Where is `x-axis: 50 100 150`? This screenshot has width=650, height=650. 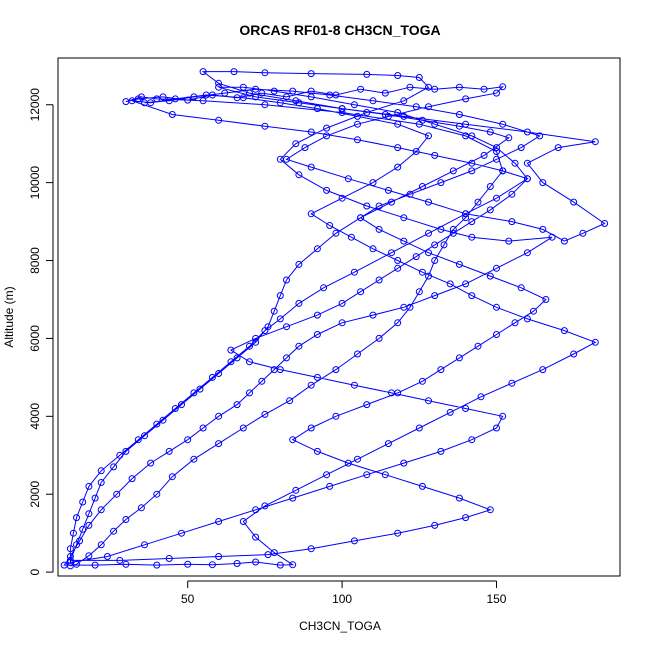
x-axis: 50 100 150 is located at coordinates (344, 593).